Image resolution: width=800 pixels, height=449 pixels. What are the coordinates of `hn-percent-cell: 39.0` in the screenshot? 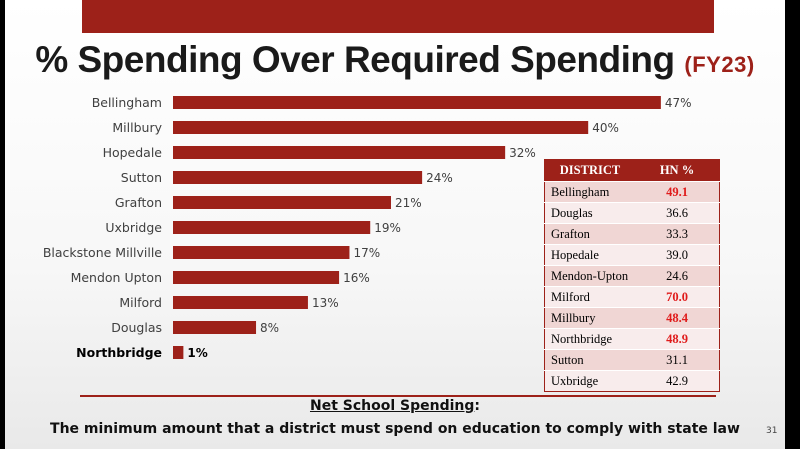 It's located at (677, 255).